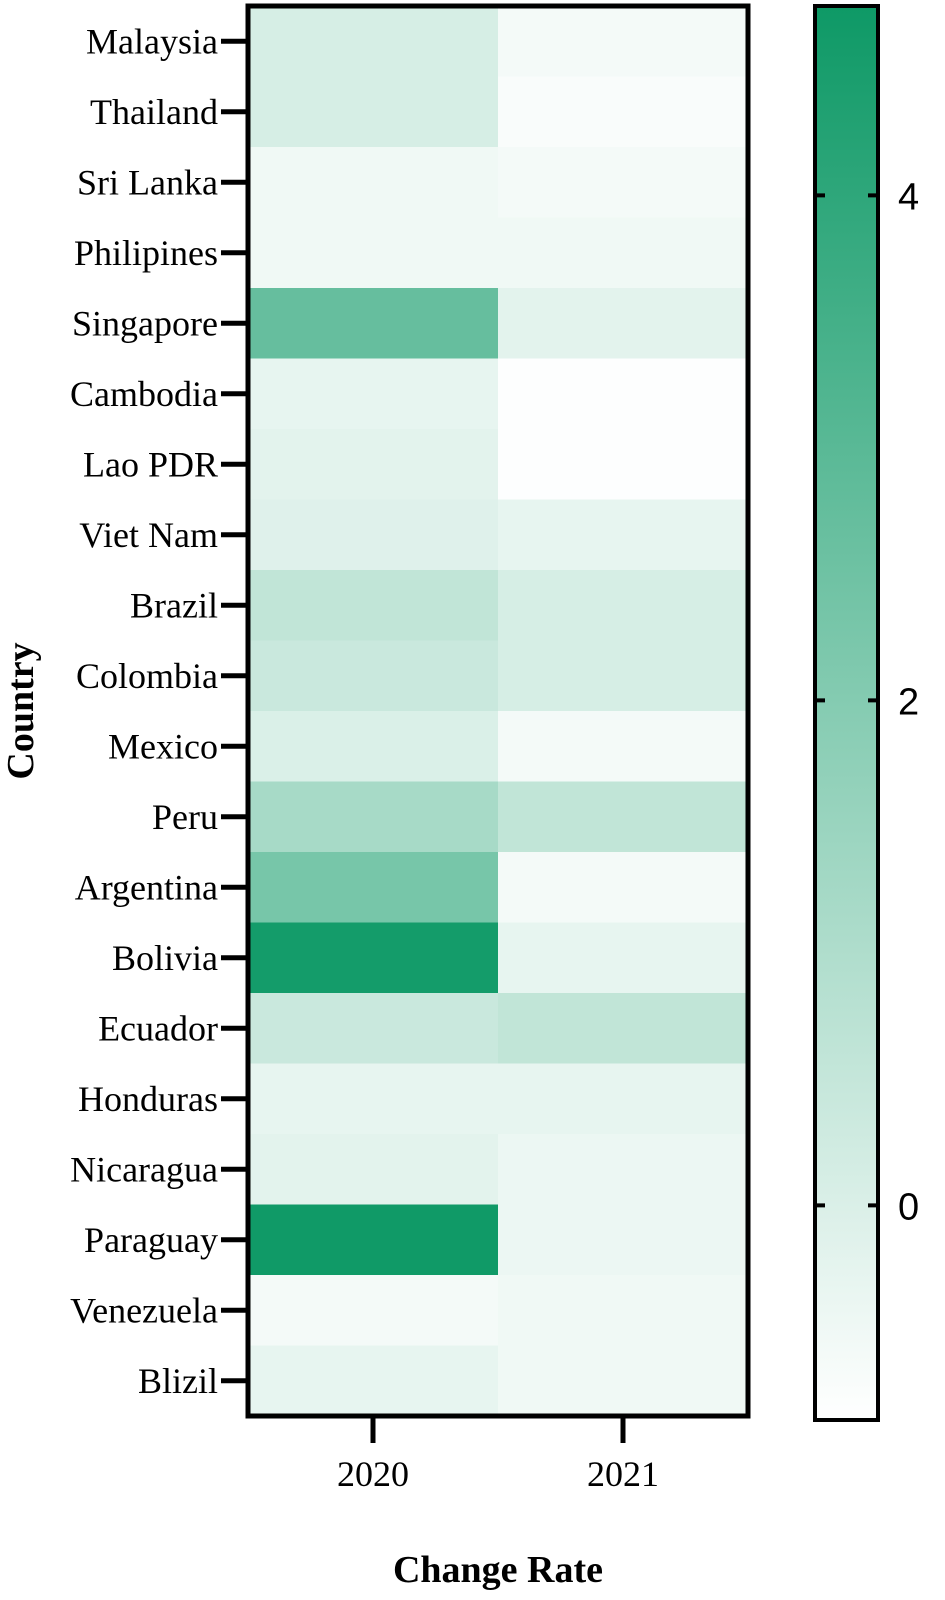 The width and height of the screenshot is (945, 1600). What do you see at coordinates (145, 323) in the screenshot?
I see `row-label: Singapore` at bounding box center [145, 323].